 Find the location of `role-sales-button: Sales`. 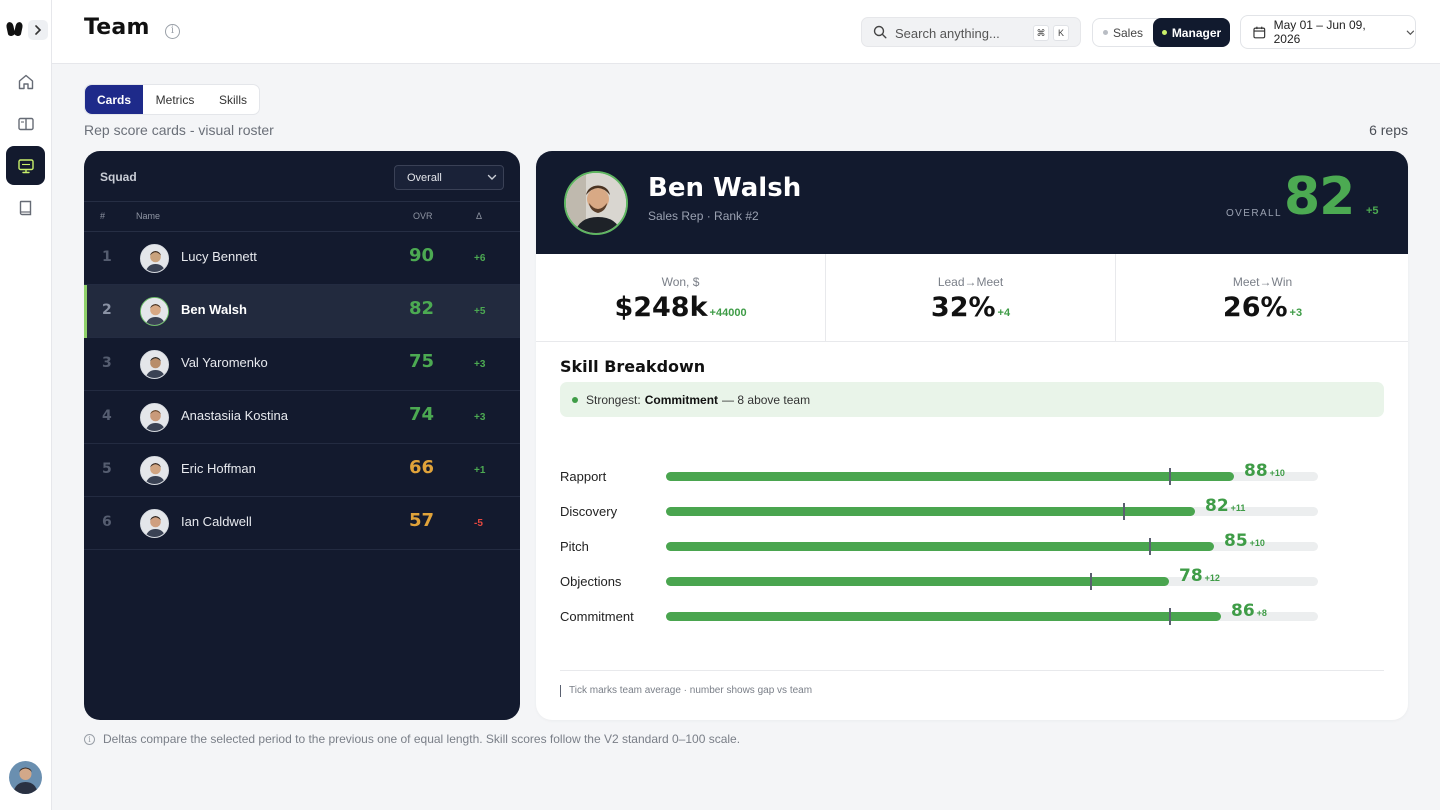

role-sales-button: Sales is located at coordinates (1123, 32).